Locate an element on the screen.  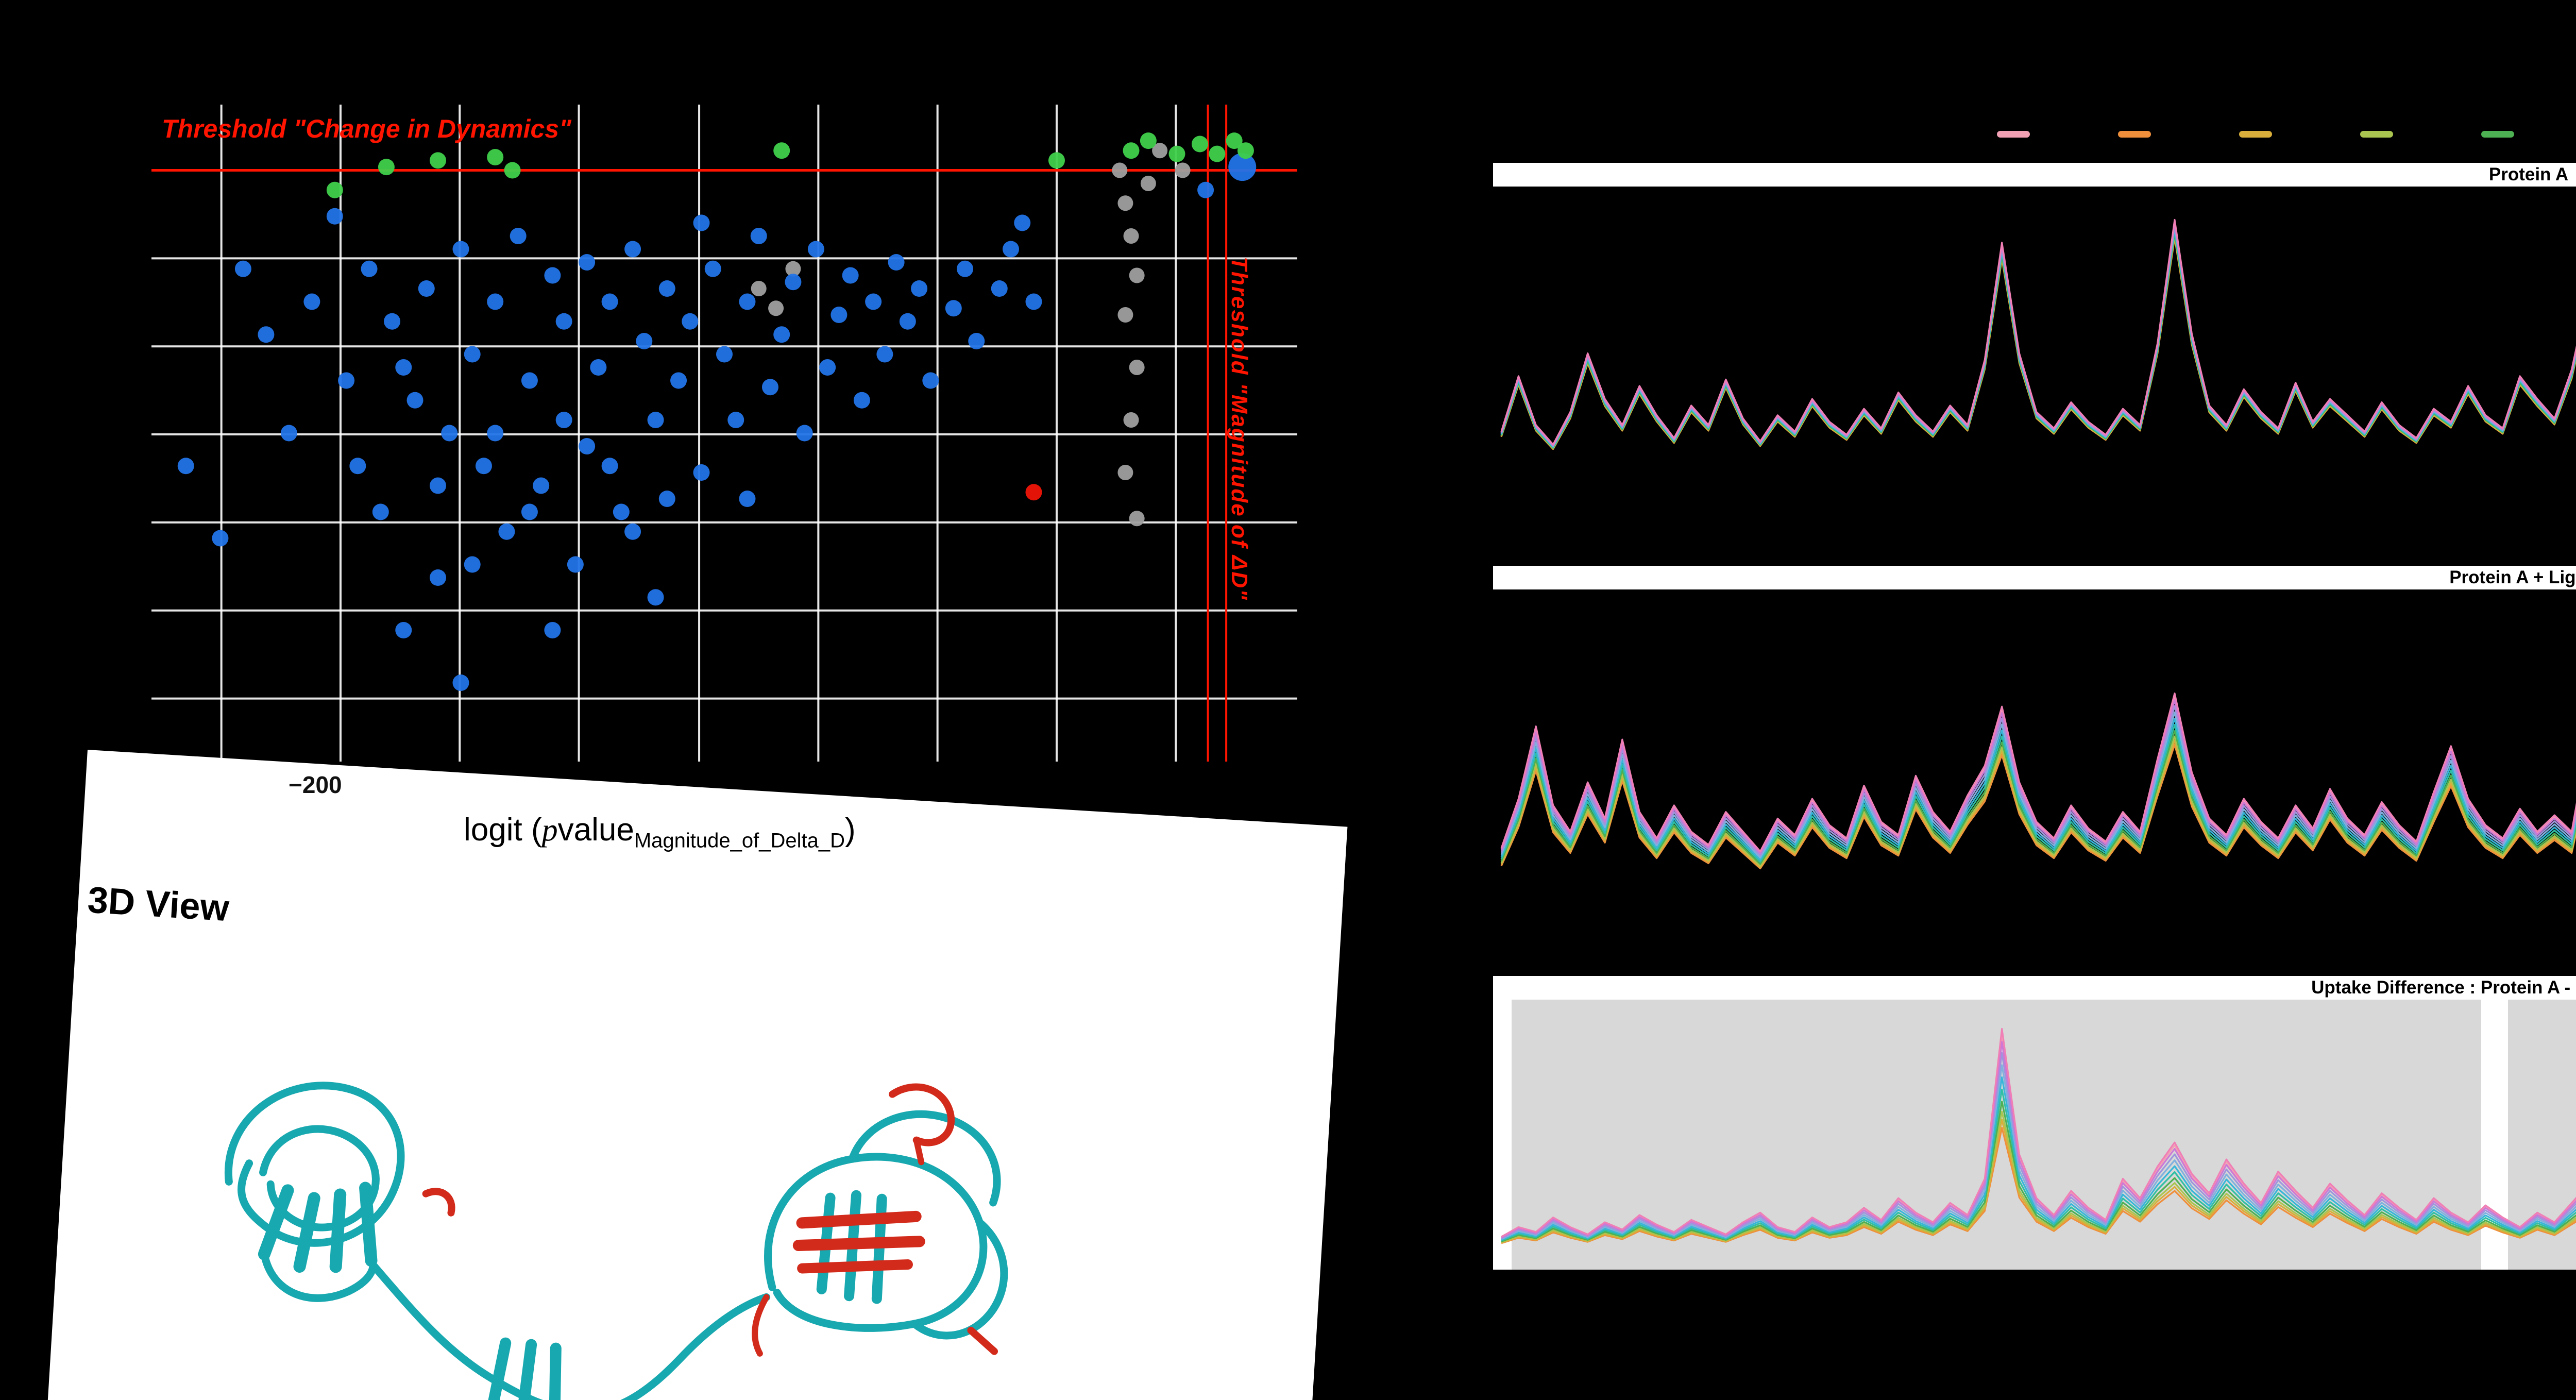
timepoint-legend is located at coordinates (2286, 134).